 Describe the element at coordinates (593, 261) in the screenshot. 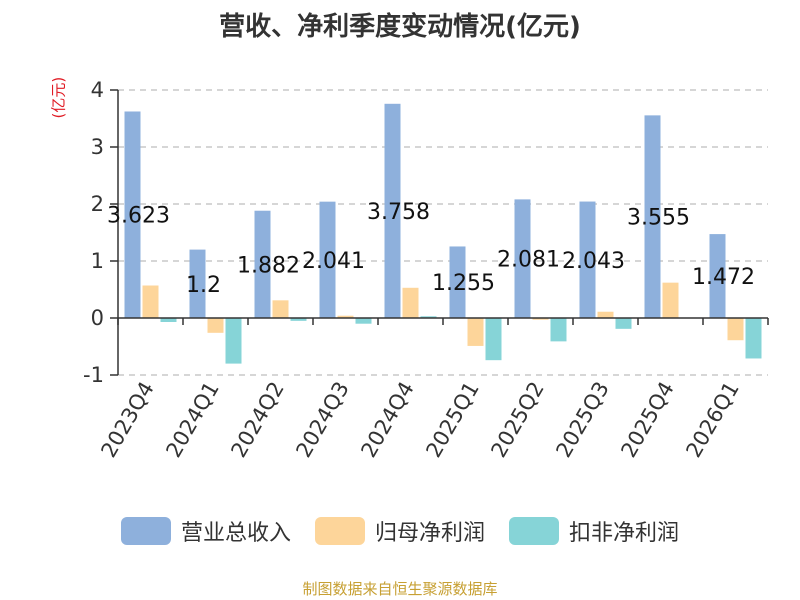

I see `data-label-revenue: 2.043` at that location.